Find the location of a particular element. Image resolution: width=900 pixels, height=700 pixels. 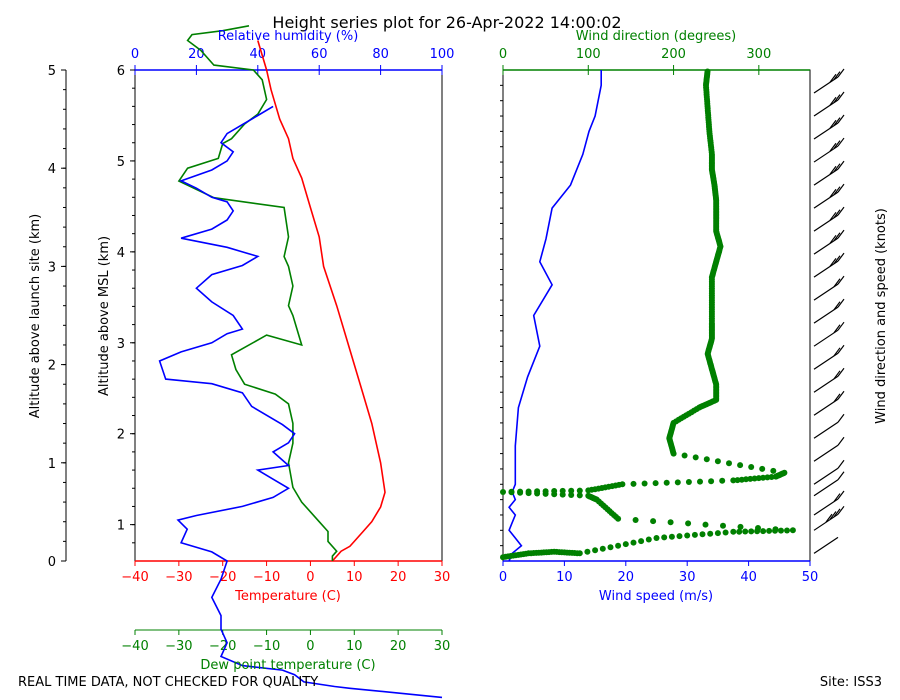

wind-dir-tick-label: 100 is located at coordinates (588, 54).